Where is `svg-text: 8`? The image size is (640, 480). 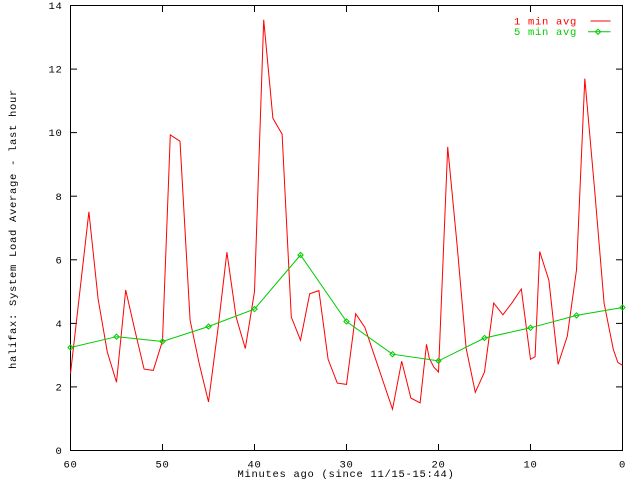
svg-text: 8 is located at coordinates (58, 198).